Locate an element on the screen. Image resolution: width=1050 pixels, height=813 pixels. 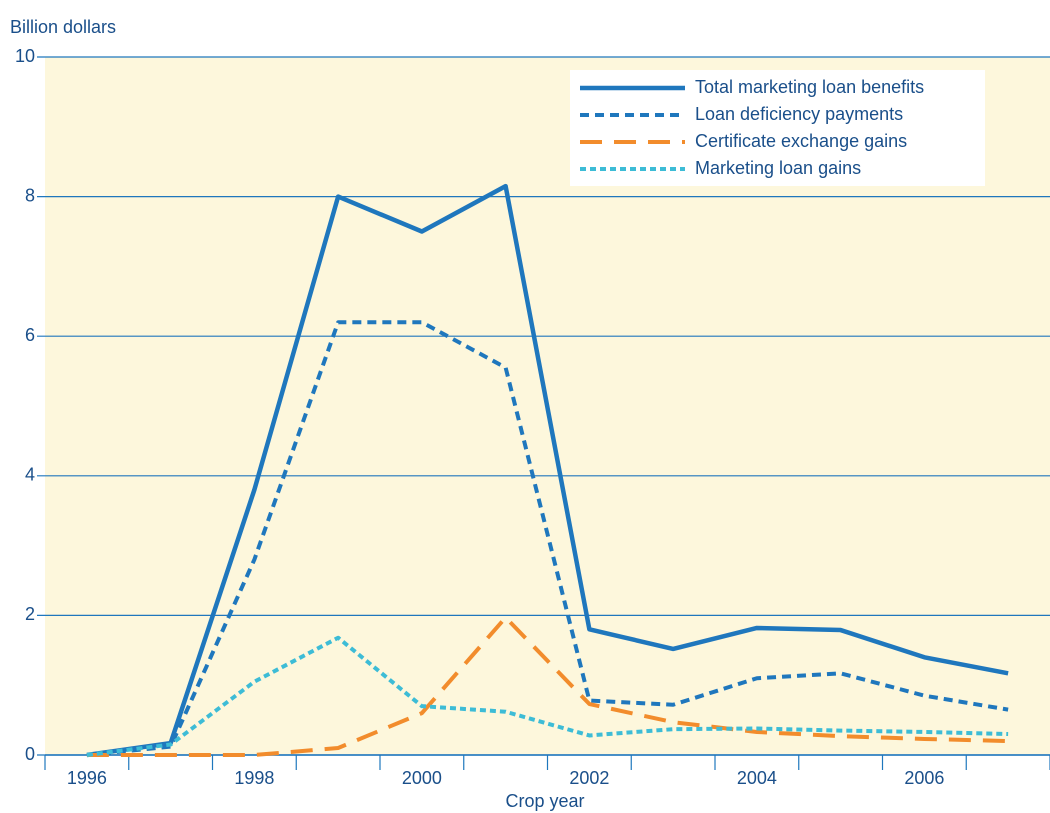
y-tick-label: 6 is located at coordinates (30, 335).